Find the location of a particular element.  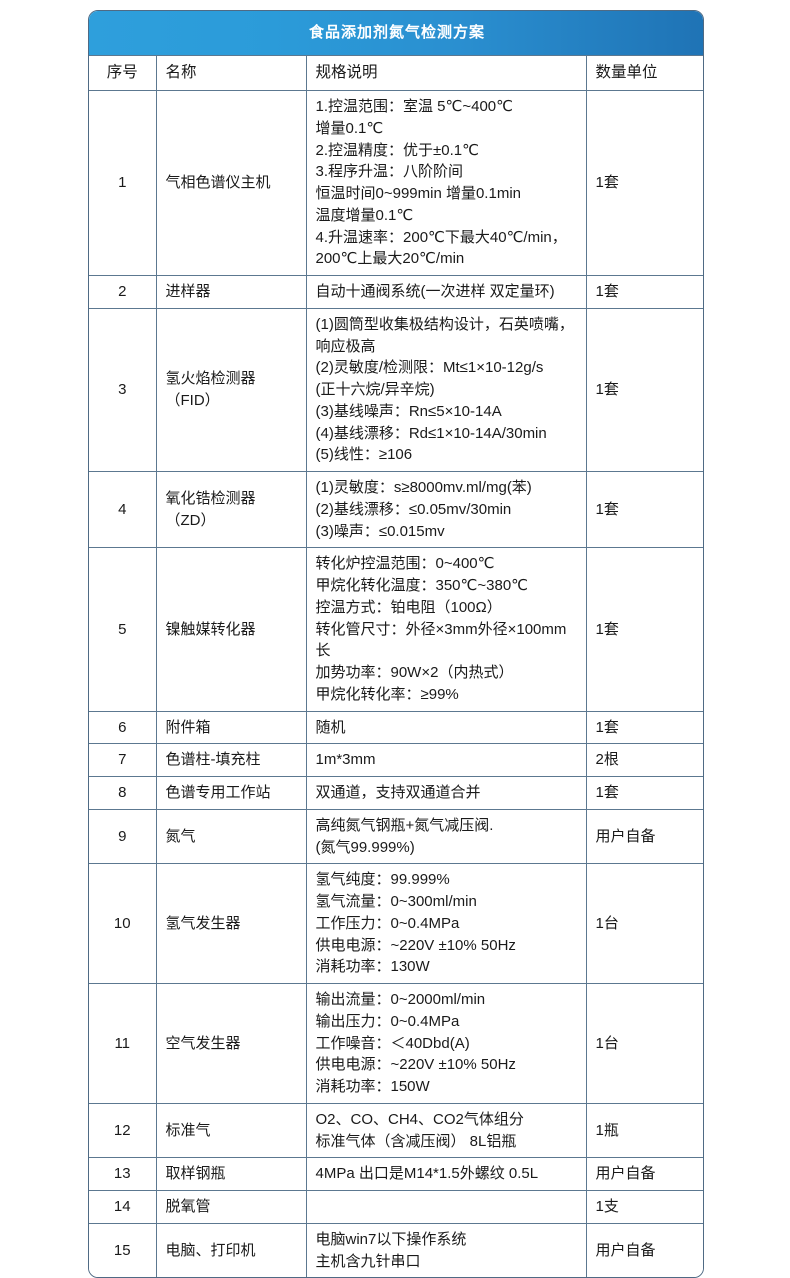

table-row: 7 色谱柱-填充柱 1m*3mm 2根 is located at coordinates (396, 760).